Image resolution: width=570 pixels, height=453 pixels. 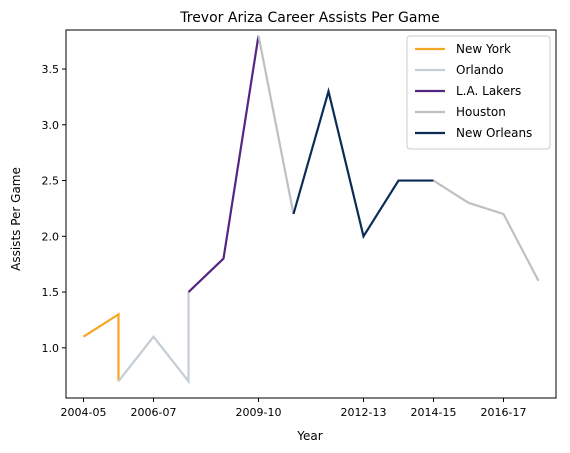 I want to click on legend-label: Orlando, so click(x=480, y=70).